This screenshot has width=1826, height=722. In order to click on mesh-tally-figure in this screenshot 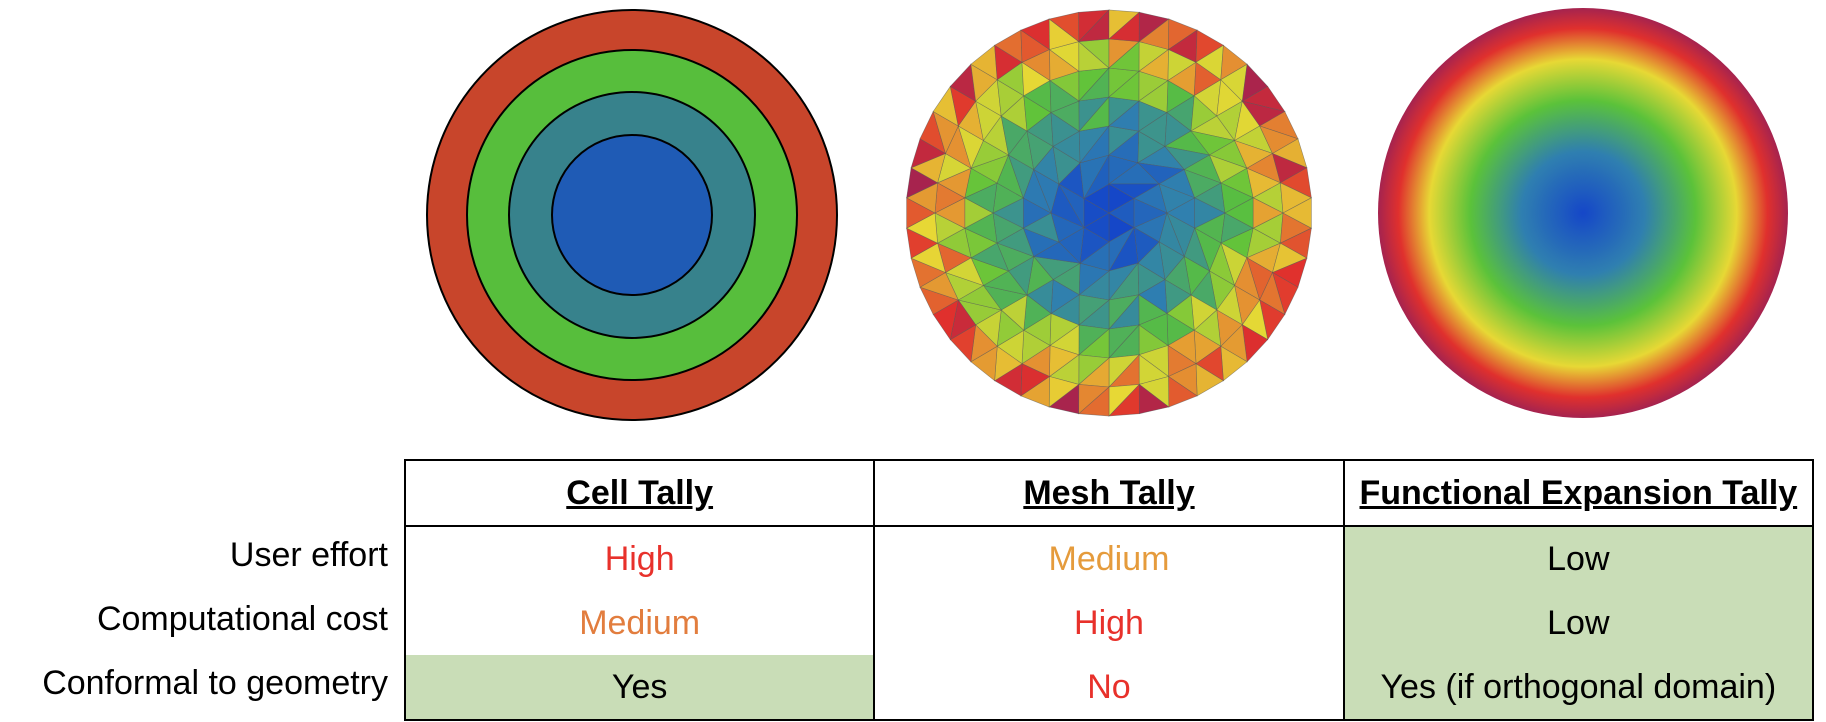, I will do `click(1109, 213)`.